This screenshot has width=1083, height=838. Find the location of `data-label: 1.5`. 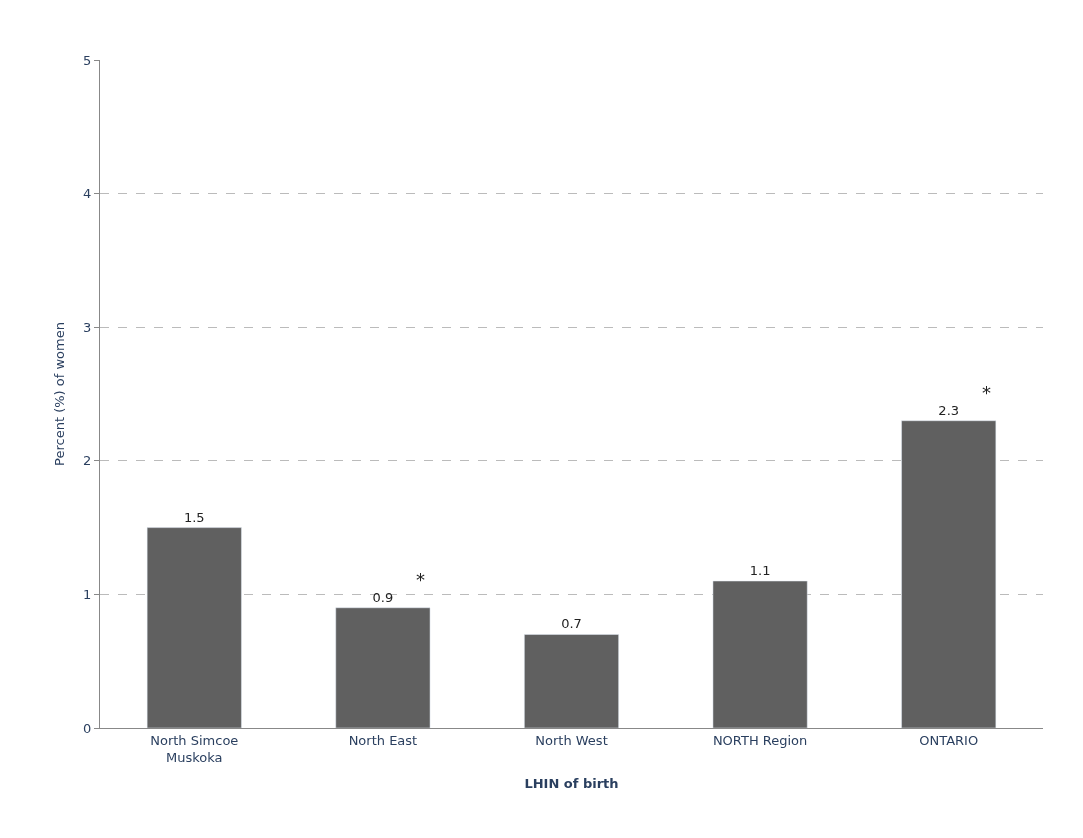

data-label: 1.5 is located at coordinates (194, 517).